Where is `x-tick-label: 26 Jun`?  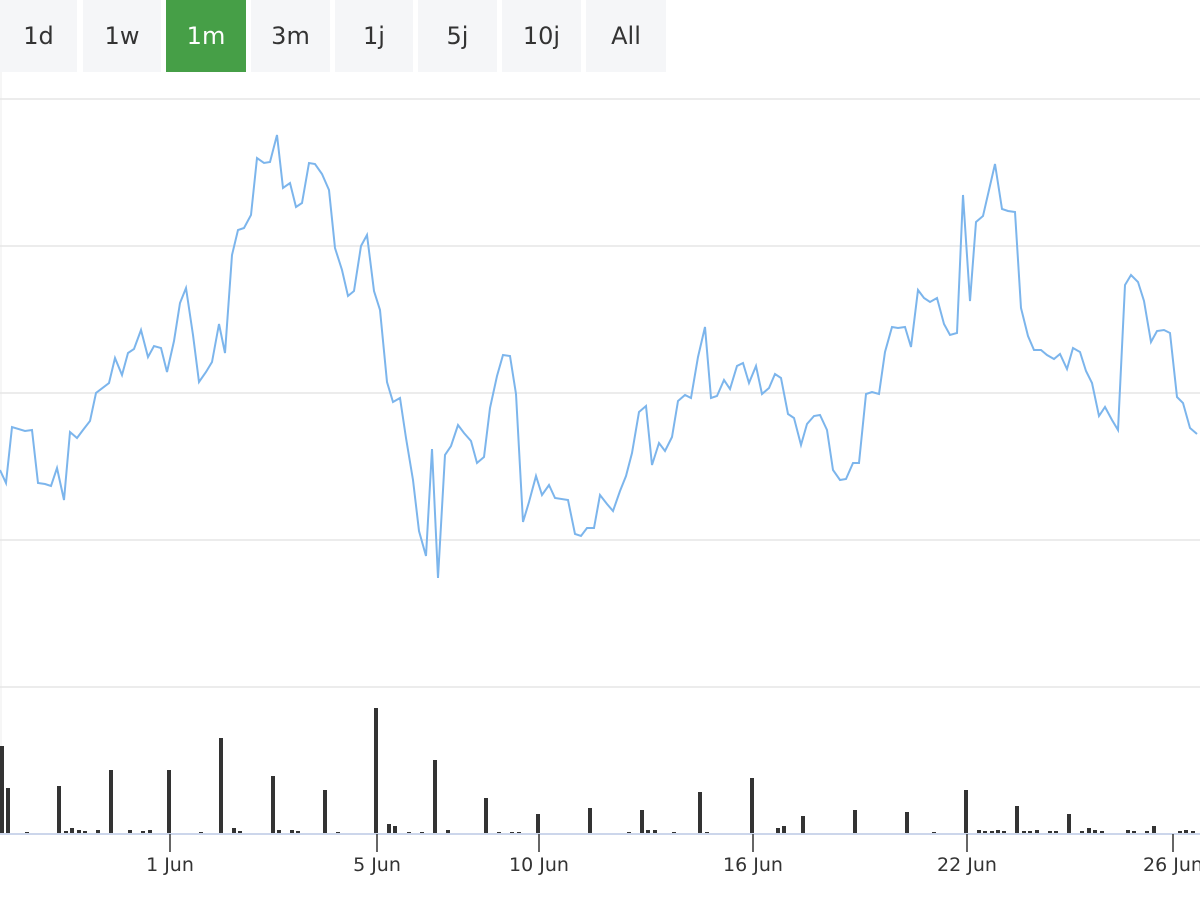 x-tick-label: 26 Jun is located at coordinates (1171, 865).